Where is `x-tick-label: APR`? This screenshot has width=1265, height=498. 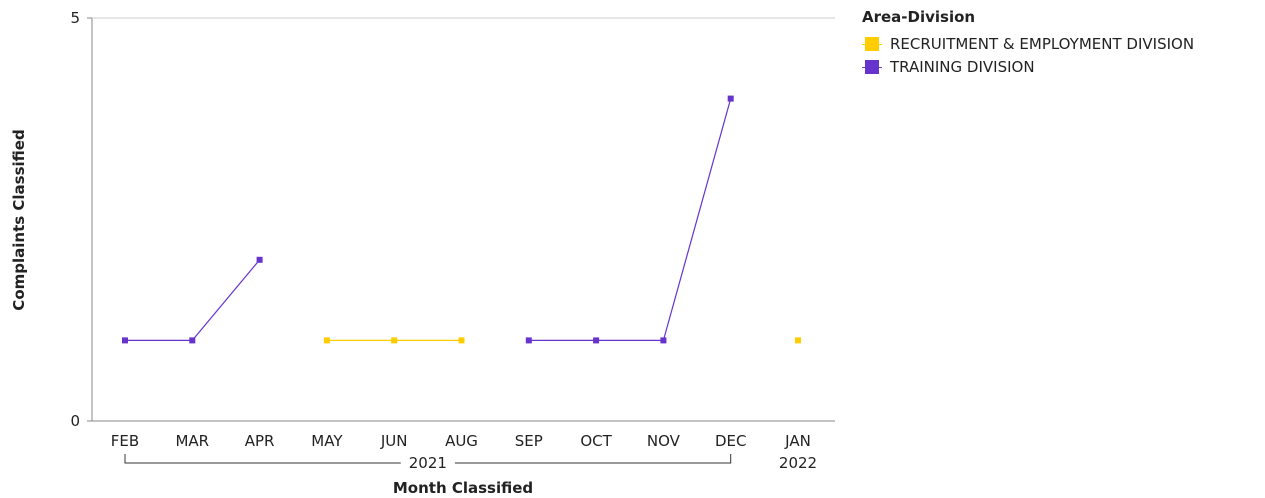 x-tick-label: APR is located at coordinates (260, 441).